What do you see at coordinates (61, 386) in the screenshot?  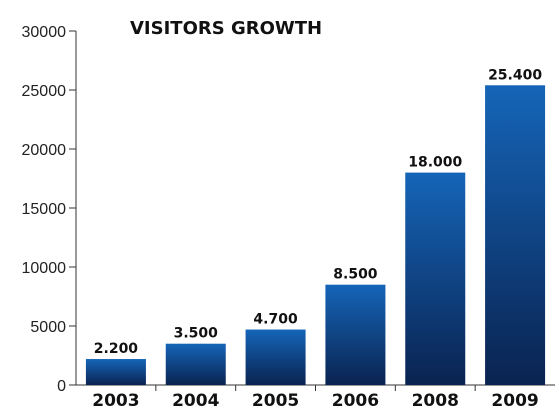 I see `y-tick-label: 0` at bounding box center [61, 386].